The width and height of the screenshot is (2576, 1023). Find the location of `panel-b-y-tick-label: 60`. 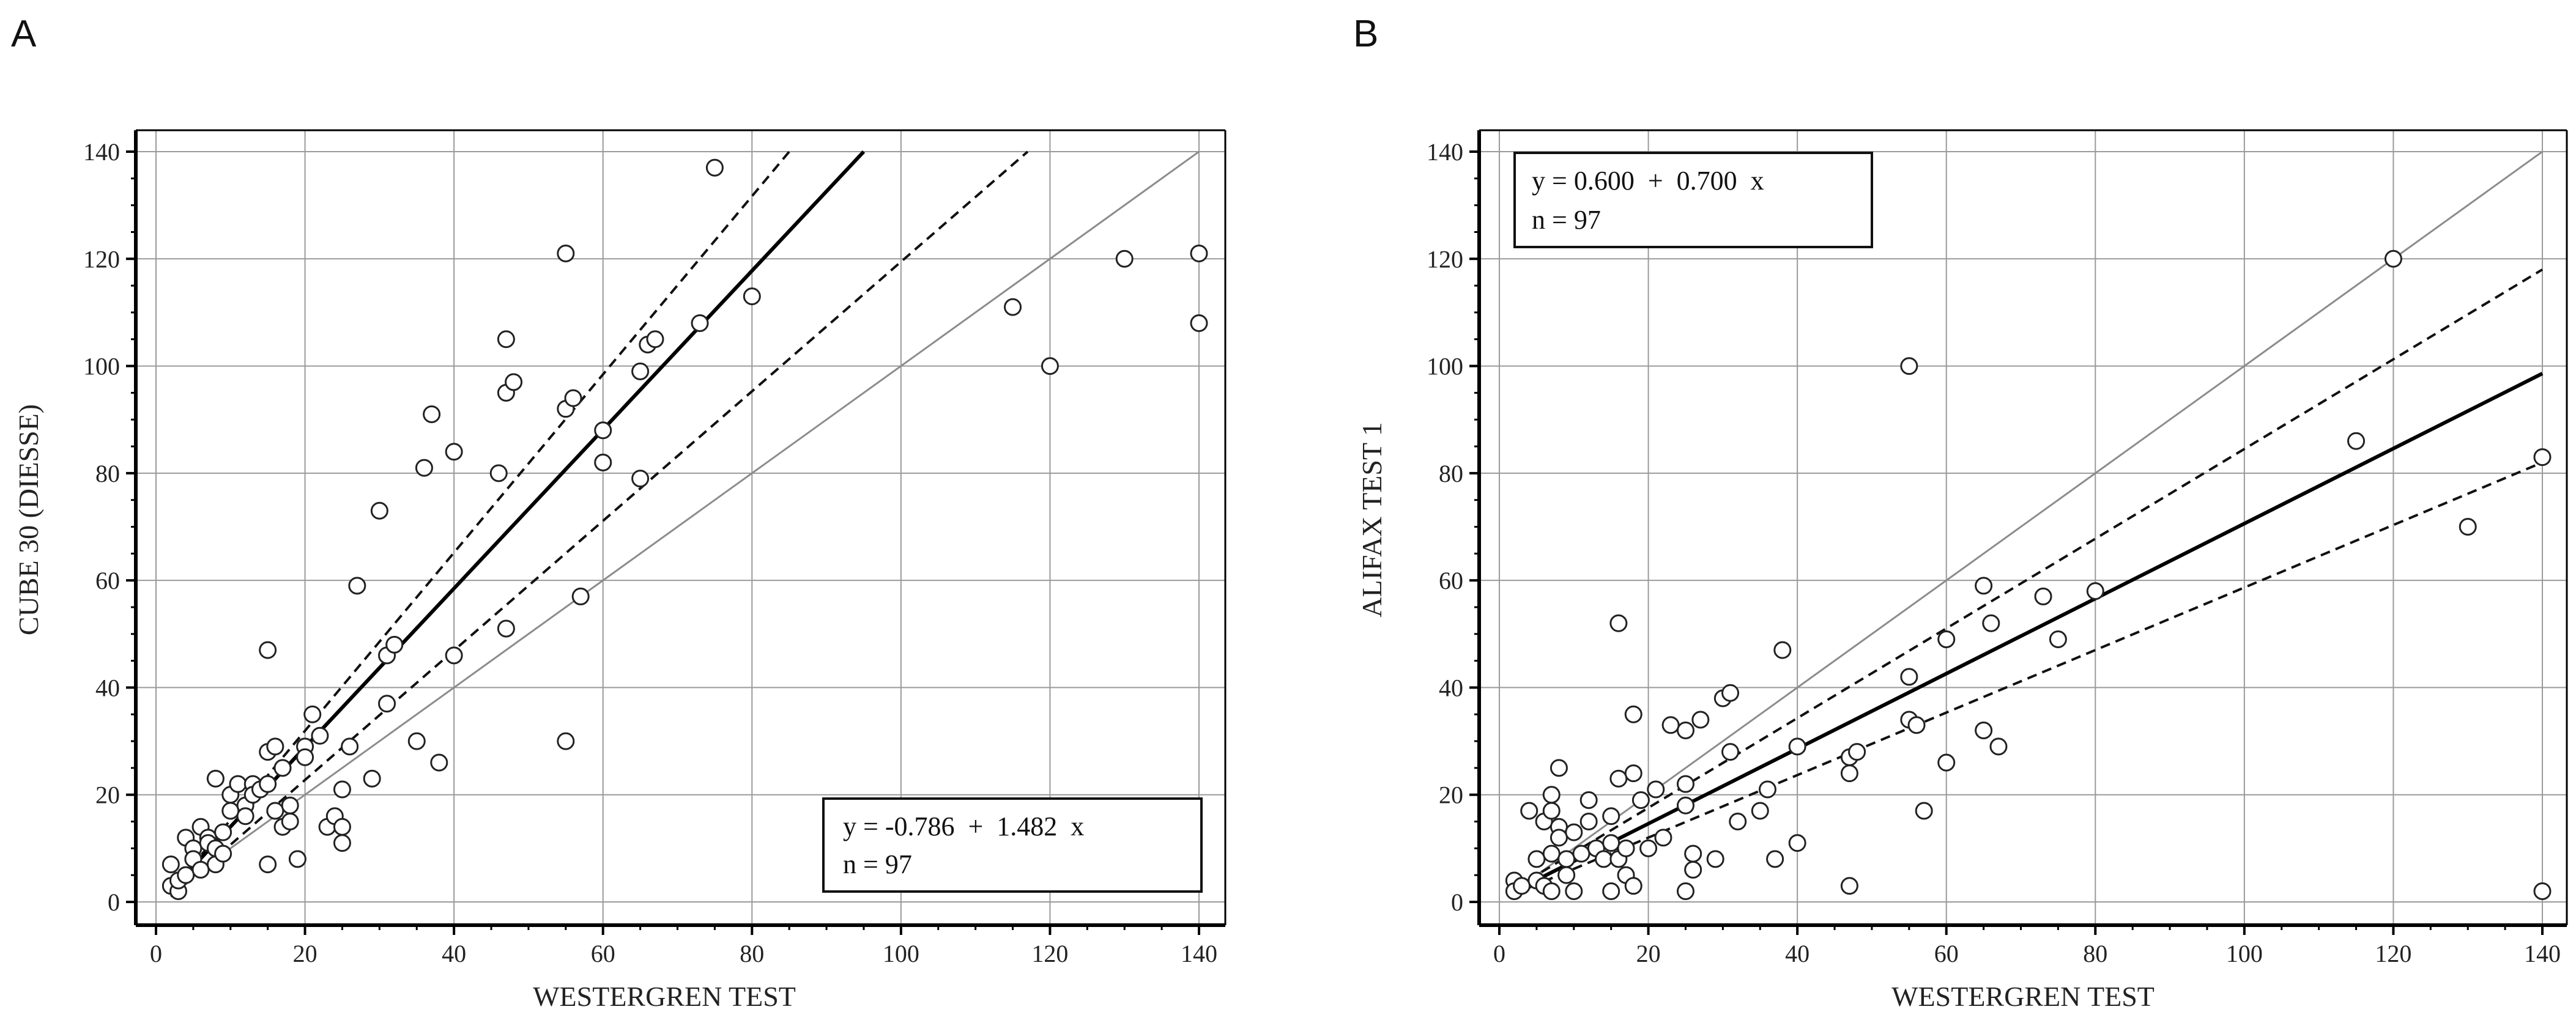

panel-b-y-tick-label: 60 is located at coordinates (1451, 581).